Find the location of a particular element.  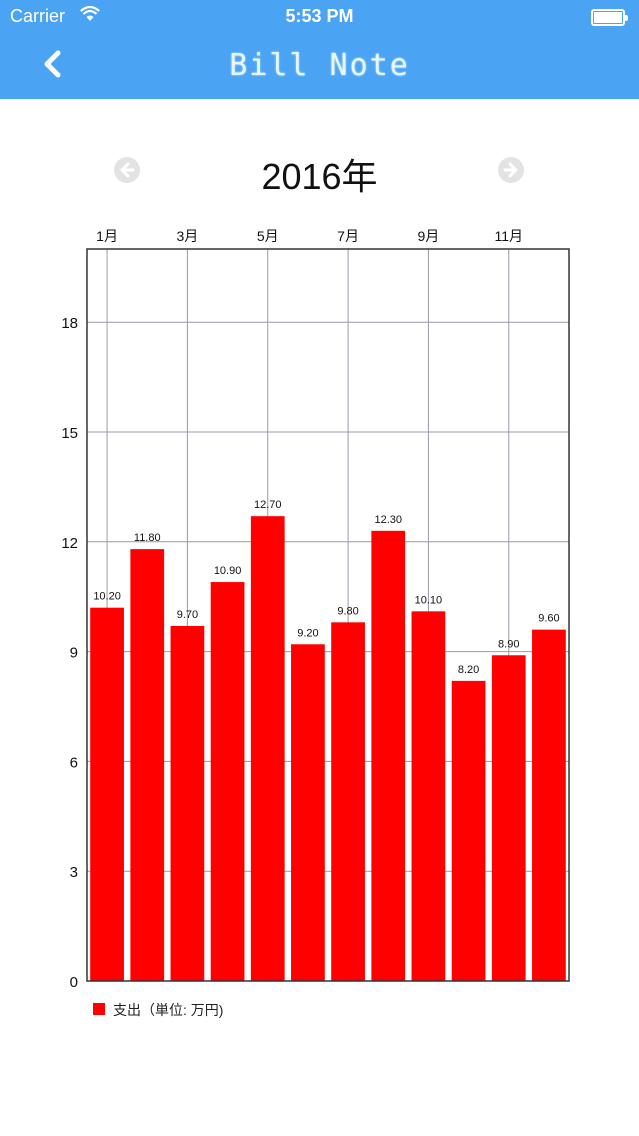

status-bar: Carrier 5:53 PM is located at coordinates (319, 17).